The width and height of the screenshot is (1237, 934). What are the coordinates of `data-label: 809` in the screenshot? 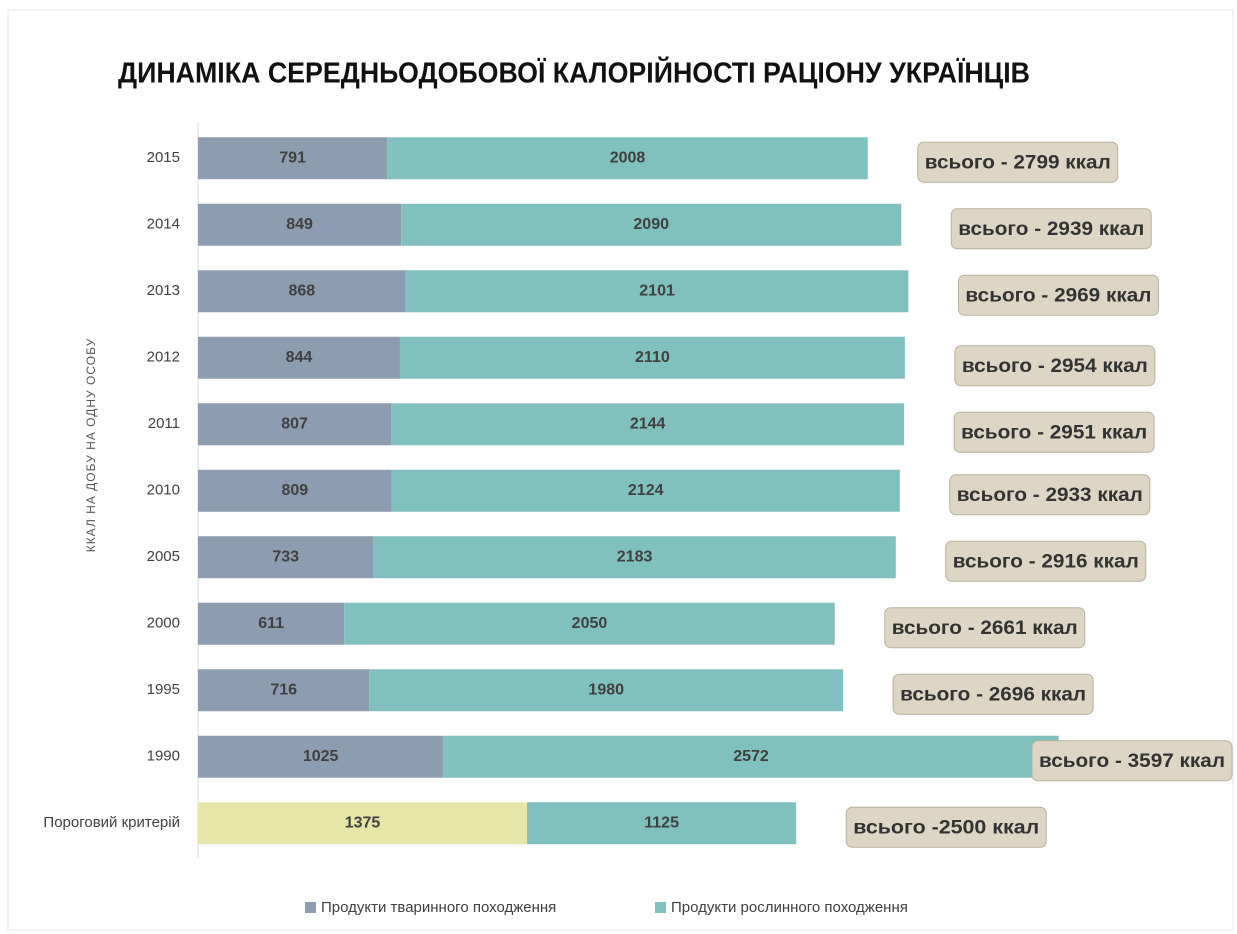 It's located at (294, 490).